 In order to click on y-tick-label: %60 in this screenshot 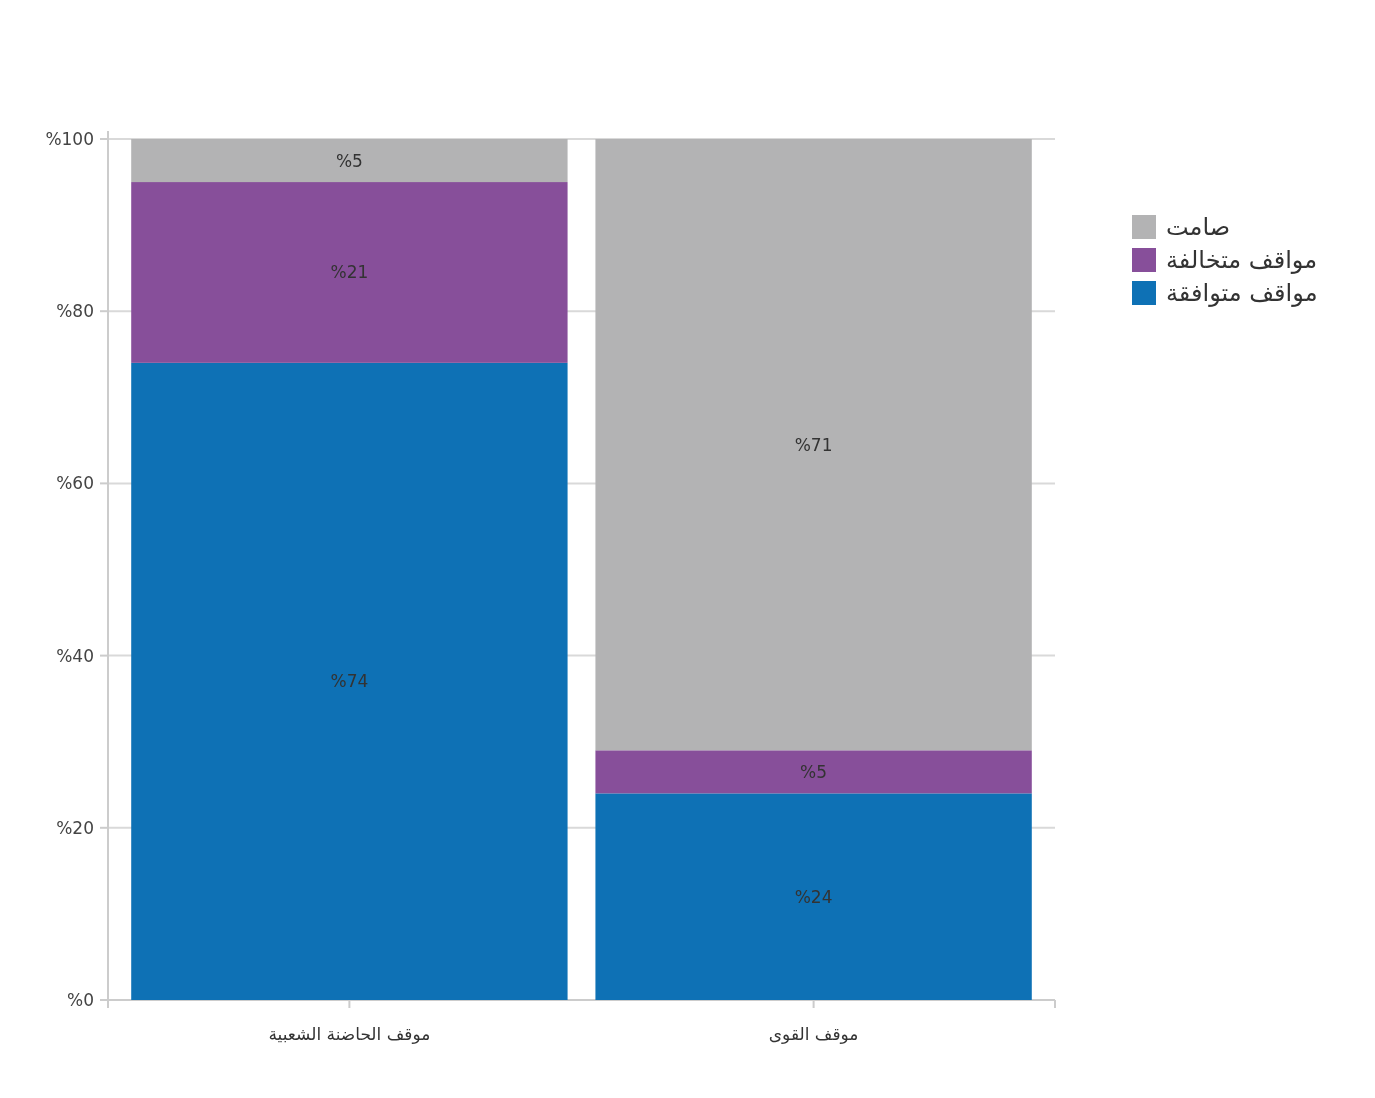, I will do `click(75, 483)`.